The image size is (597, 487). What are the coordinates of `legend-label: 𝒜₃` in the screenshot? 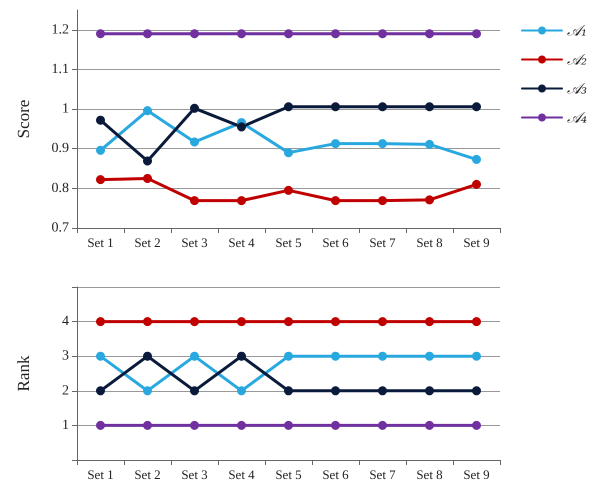 It's located at (576, 89).